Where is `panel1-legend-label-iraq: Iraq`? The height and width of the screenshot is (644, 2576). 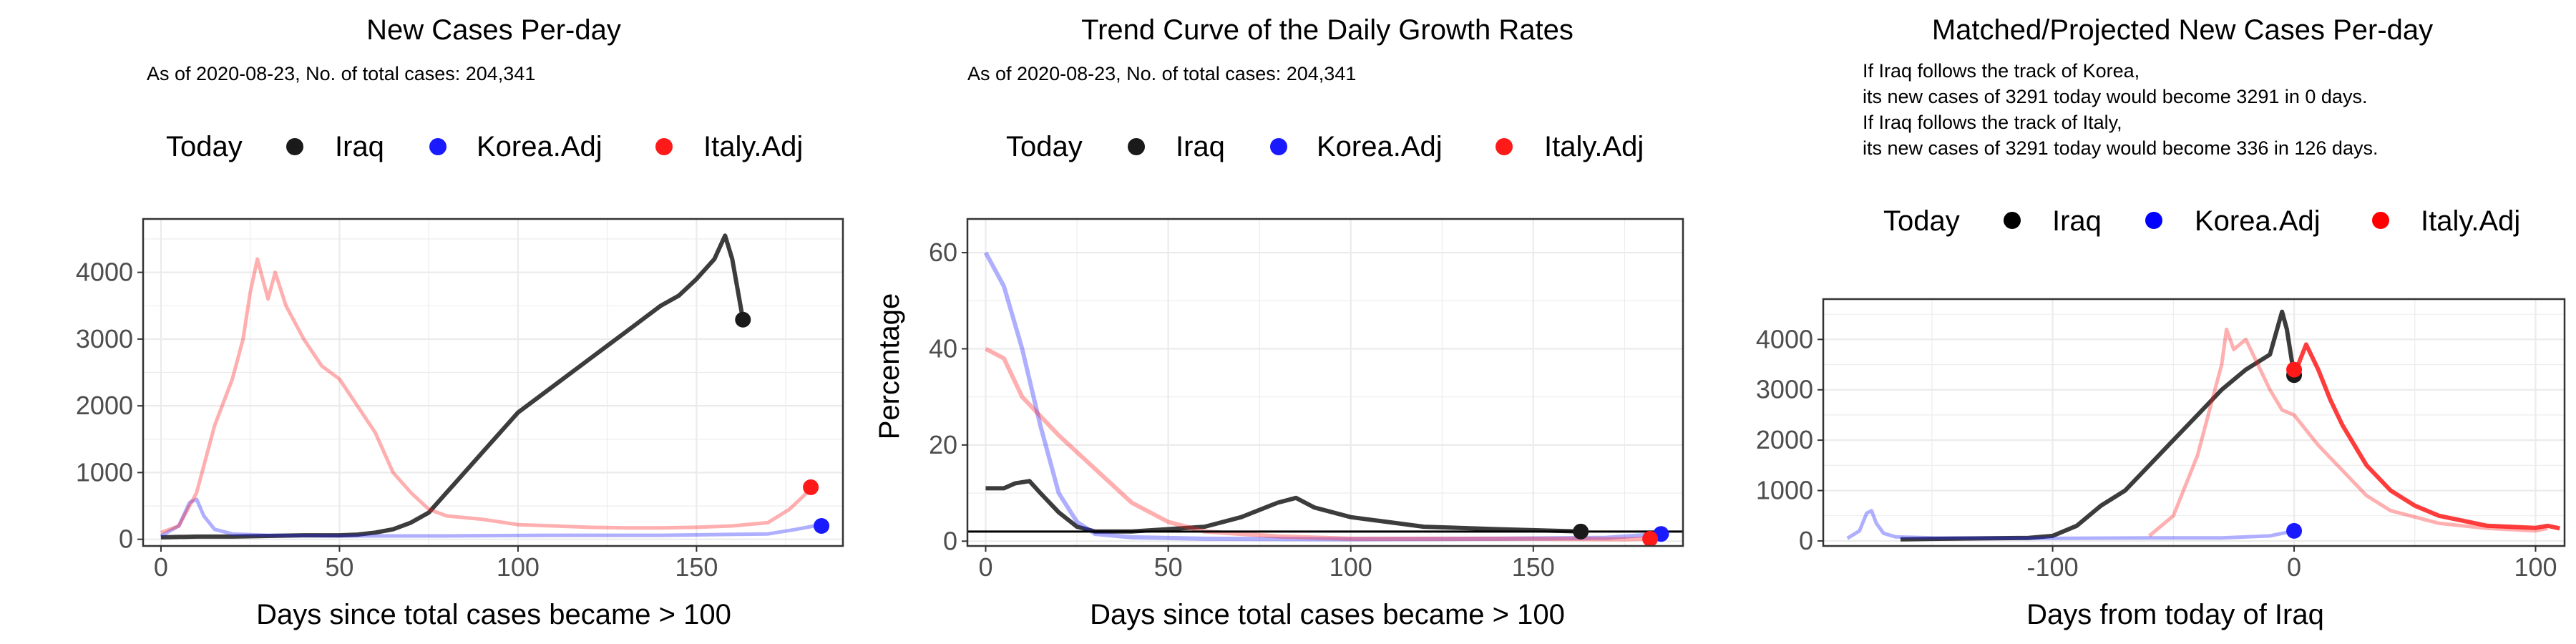
panel1-legend-label-iraq: Iraq is located at coordinates (359, 146).